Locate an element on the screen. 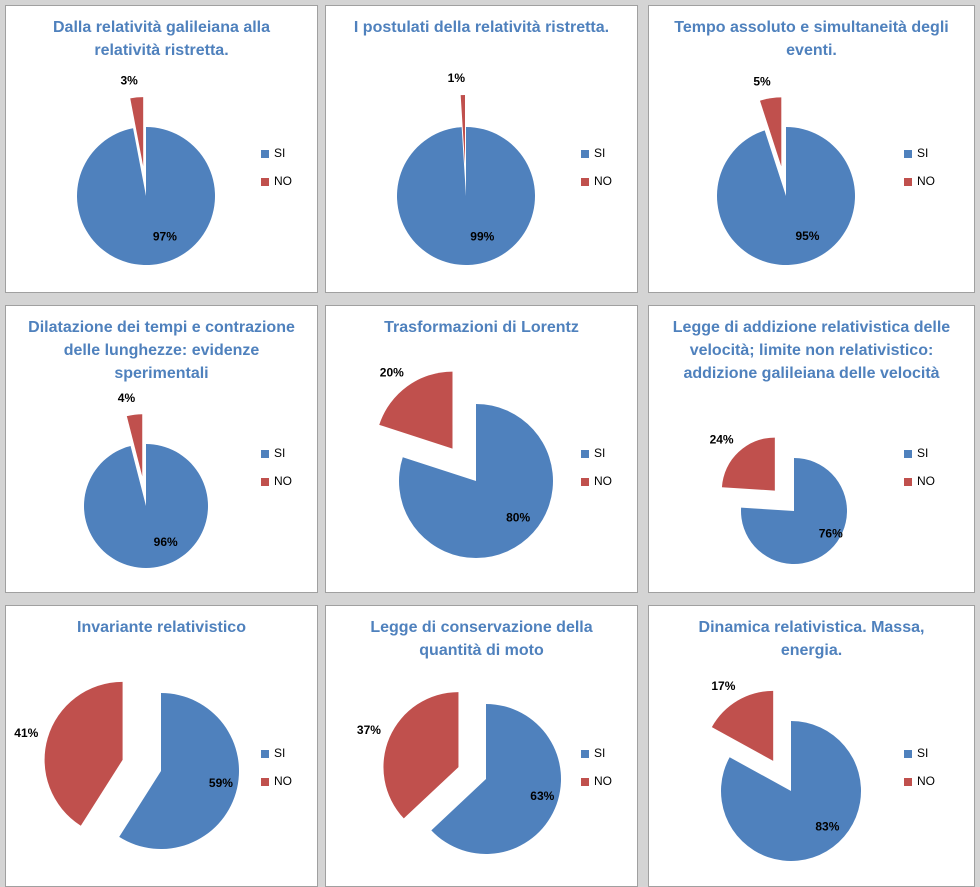 This screenshot has width=980, height=887. data-label: 99% is located at coordinates (482, 237).